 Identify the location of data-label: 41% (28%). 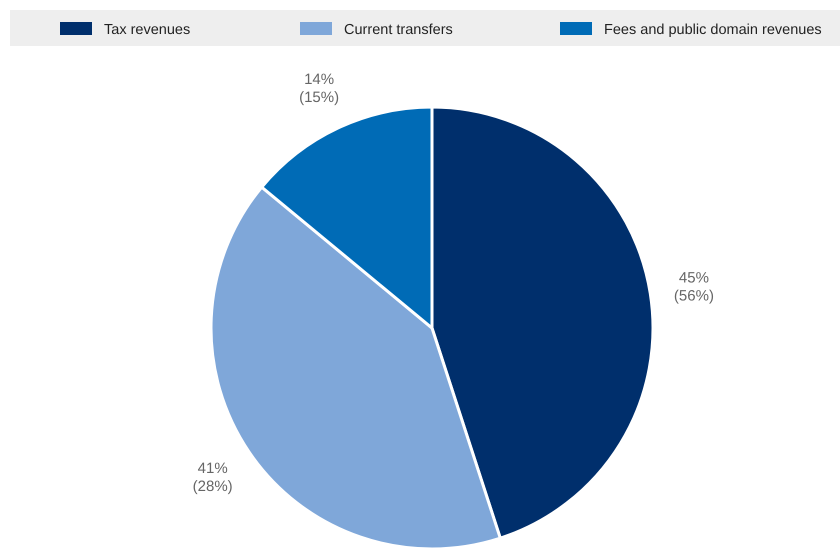
(212, 478).